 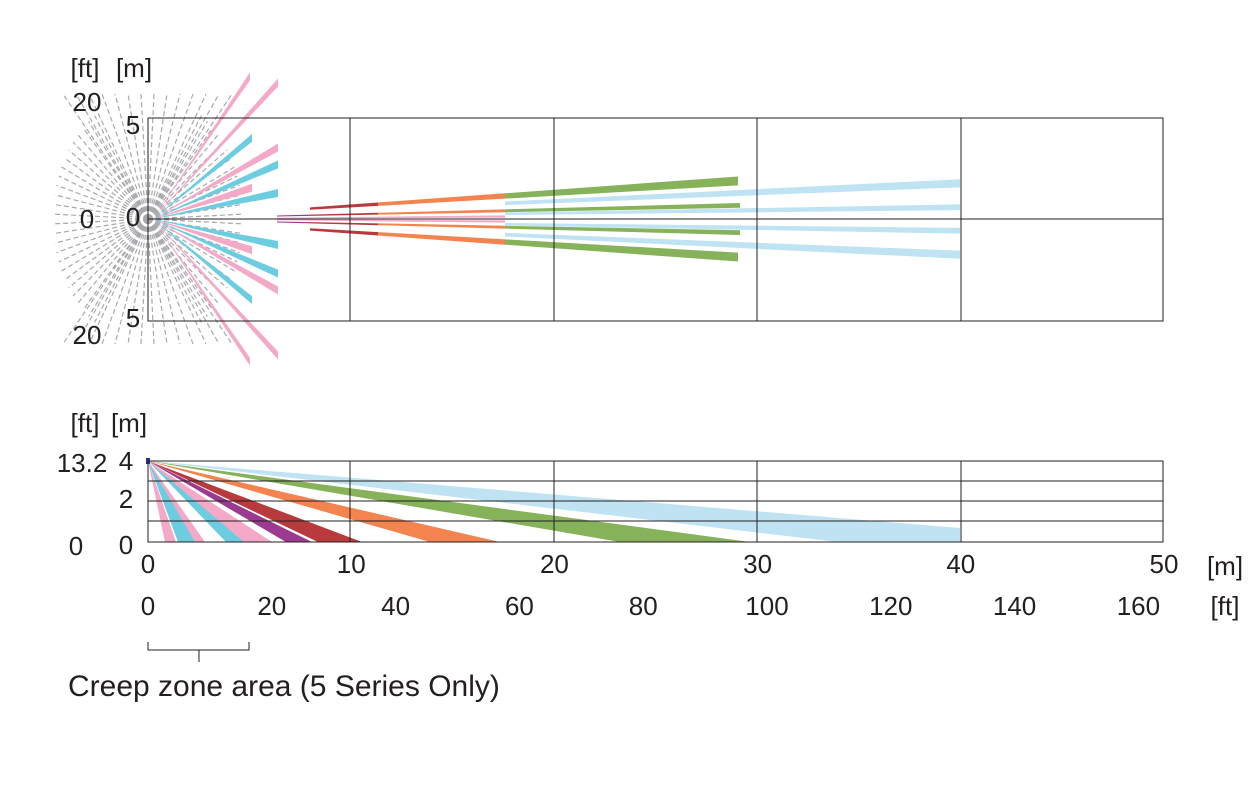 What do you see at coordinates (757, 564) in the screenshot?
I see `x-m-label: 30` at bounding box center [757, 564].